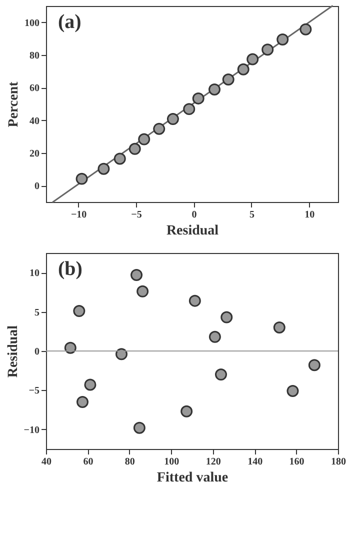 The height and width of the screenshot is (541, 351). Describe the element at coordinates (338, 462) in the screenshot. I see `x-tick-label: 180` at that location.